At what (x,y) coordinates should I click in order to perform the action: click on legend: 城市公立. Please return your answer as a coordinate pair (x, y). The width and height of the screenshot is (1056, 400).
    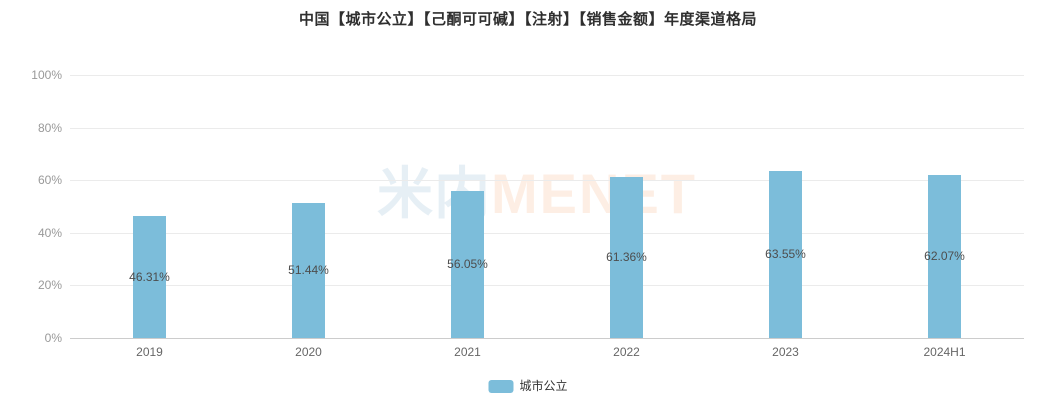
    Looking at the image, I should click on (528, 386).